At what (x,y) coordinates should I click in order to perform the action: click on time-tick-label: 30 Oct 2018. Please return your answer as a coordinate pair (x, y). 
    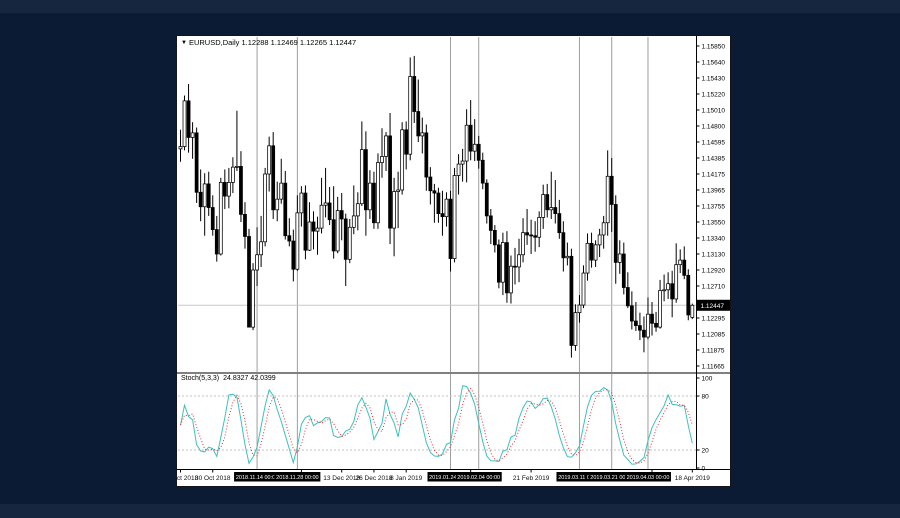
    Looking at the image, I should click on (213, 478).